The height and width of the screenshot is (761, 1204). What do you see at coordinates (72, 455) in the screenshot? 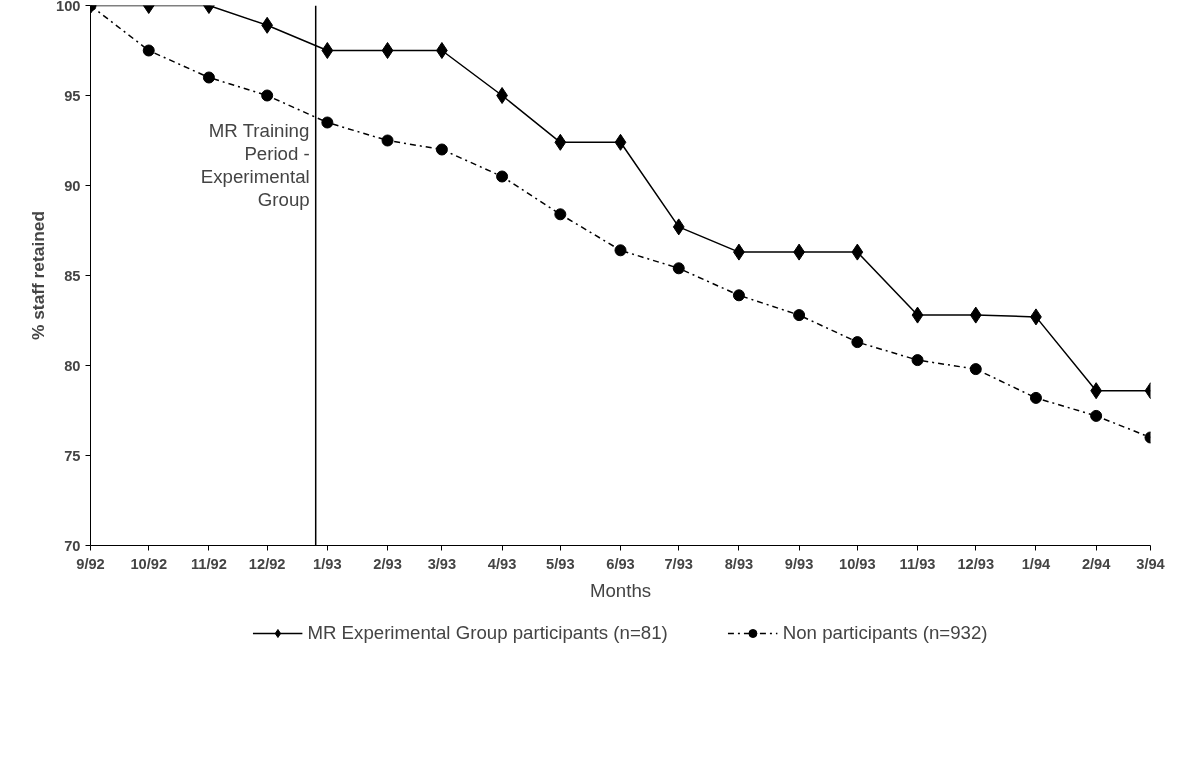
I see `y-tick-label: 75` at bounding box center [72, 455].